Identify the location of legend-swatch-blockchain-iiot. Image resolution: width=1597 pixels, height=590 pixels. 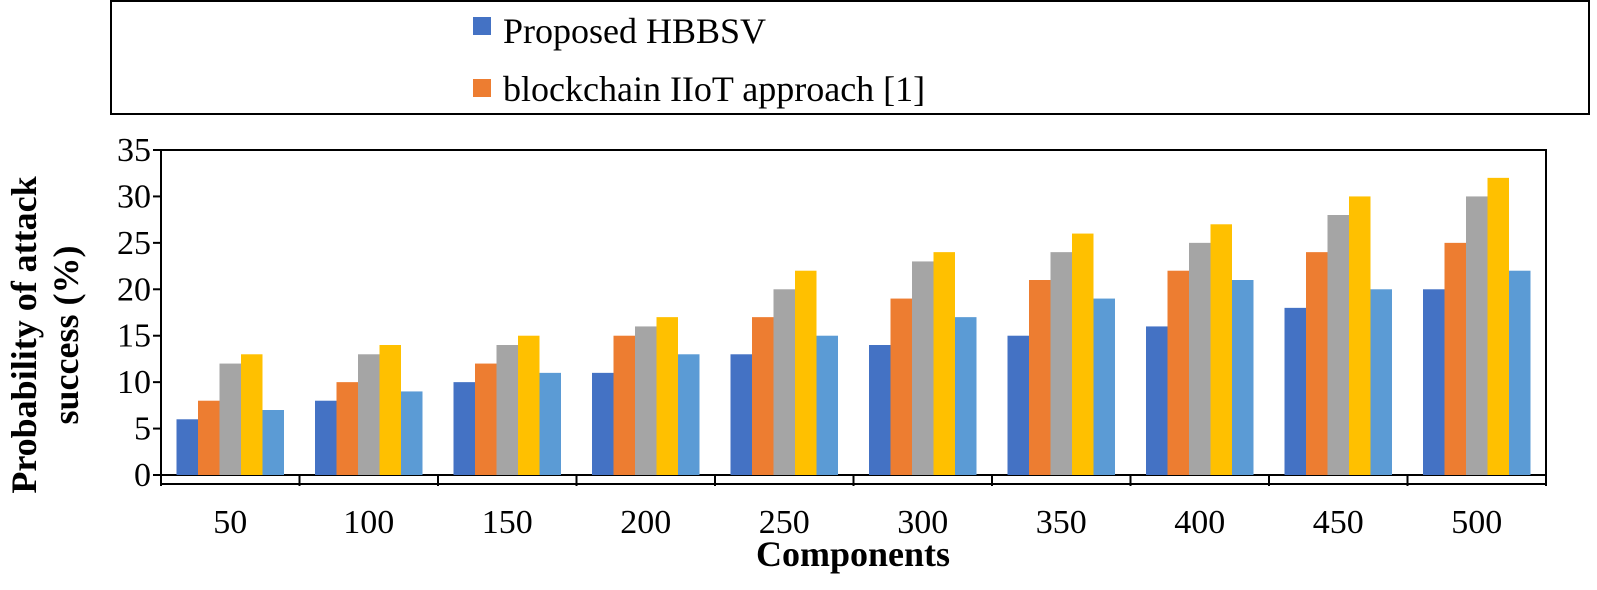
(482, 88).